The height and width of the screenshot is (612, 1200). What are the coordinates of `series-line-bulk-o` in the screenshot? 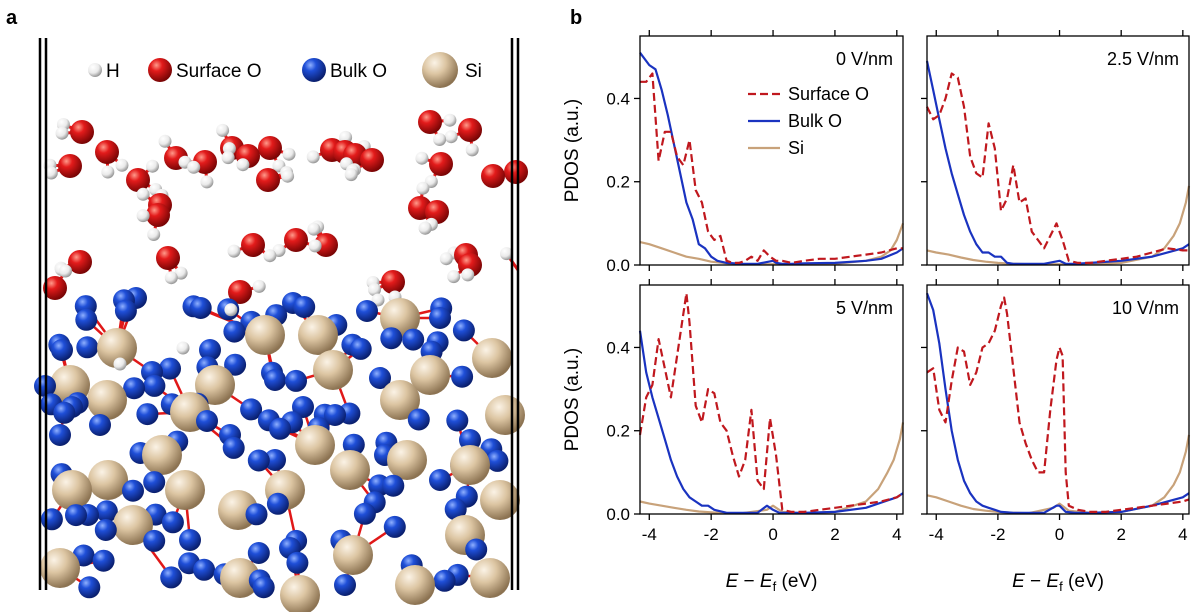 It's located at (1057, 403).